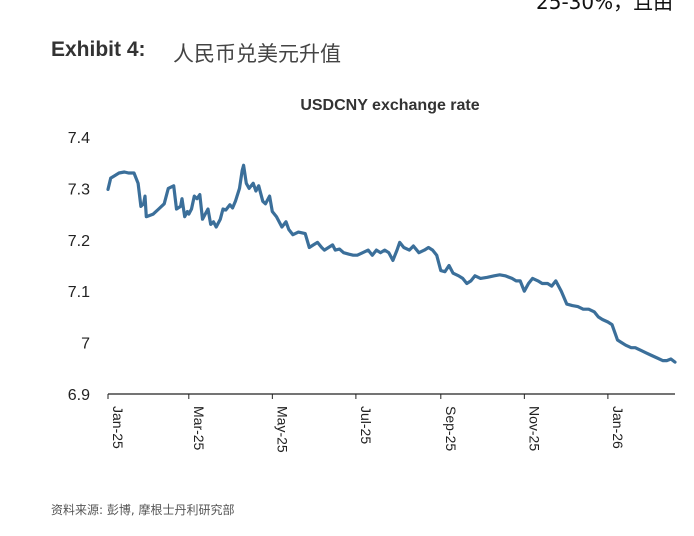 This screenshot has width=694, height=536. Describe the element at coordinates (143, 510) in the screenshot. I see `source-note: 资料来源: 彭博, 摩根士丹利研究部` at that location.